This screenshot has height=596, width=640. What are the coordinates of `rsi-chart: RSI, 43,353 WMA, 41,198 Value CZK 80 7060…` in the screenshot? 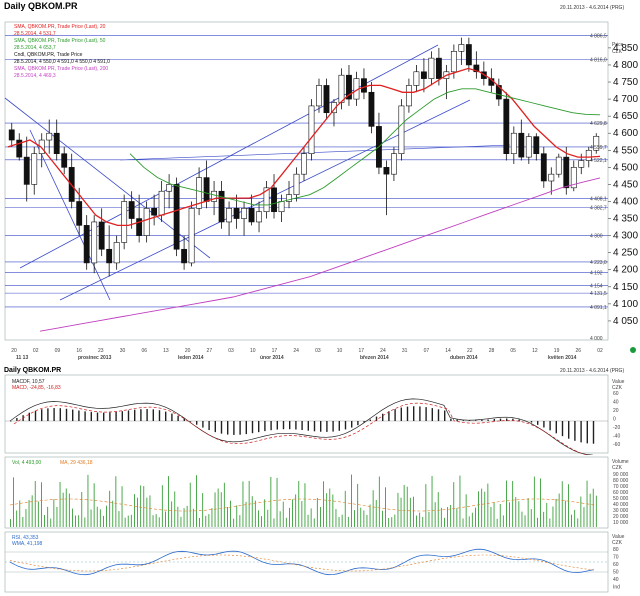 It's located at (320, 562).